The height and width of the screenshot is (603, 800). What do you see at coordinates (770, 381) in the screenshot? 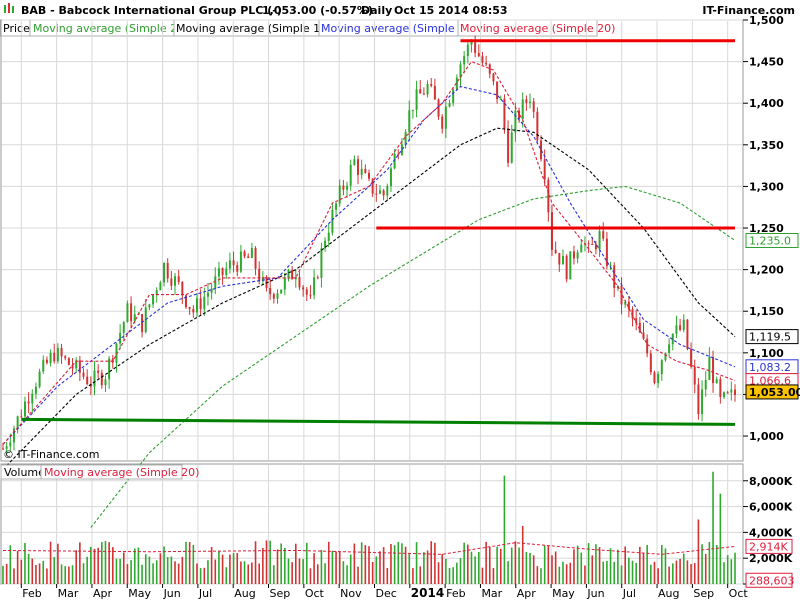
I see `badge-ma20-label: 1,066.6` at bounding box center [770, 381].